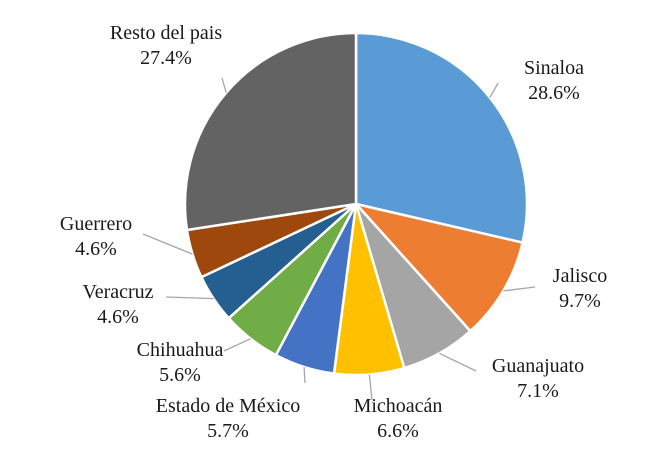  What do you see at coordinates (439, 267) in the screenshot?
I see `slice-jalisco` at bounding box center [439, 267].